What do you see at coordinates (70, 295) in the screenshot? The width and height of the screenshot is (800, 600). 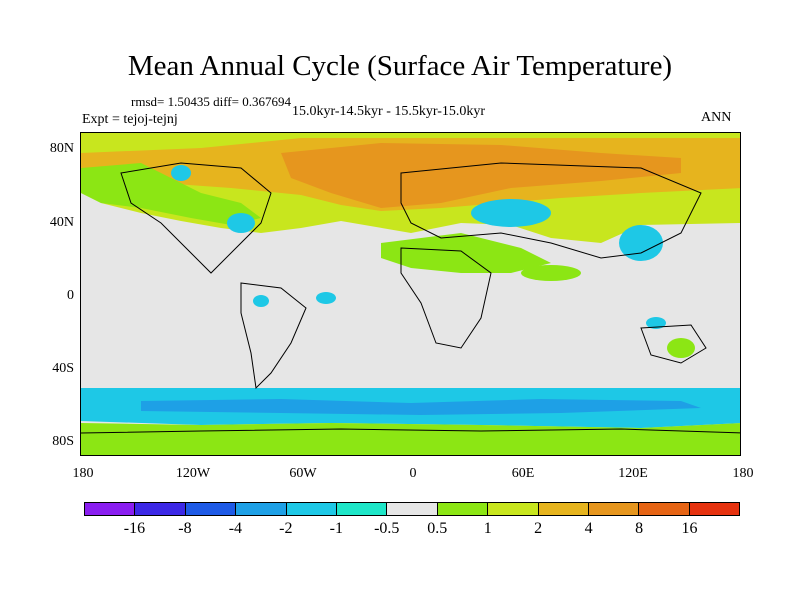 I see `lat-label-0: 0` at bounding box center [70, 295].